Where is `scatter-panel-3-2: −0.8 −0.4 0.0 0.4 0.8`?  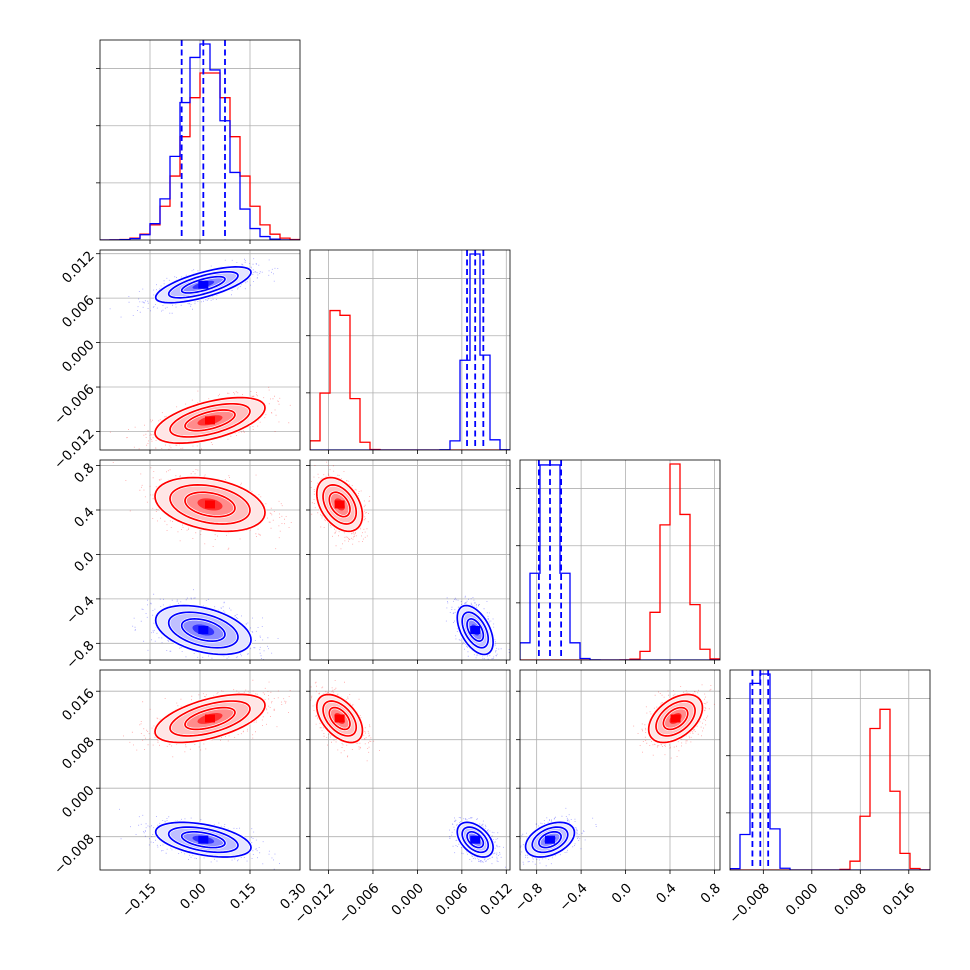
scatter-panel-3-2: −0.8 −0.4 0.0 0.4 0.8 is located at coordinates (618, 792).